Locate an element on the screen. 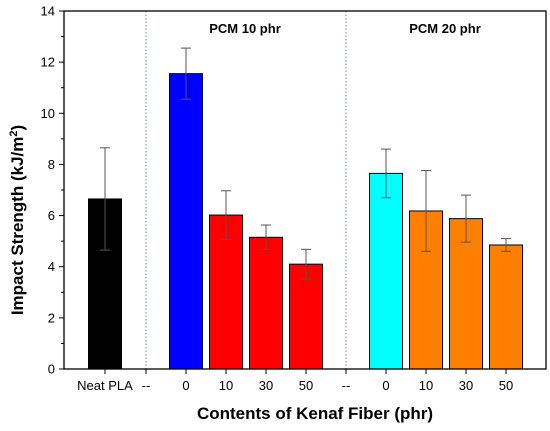  y-tick-label: 2 is located at coordinates (51, 317).